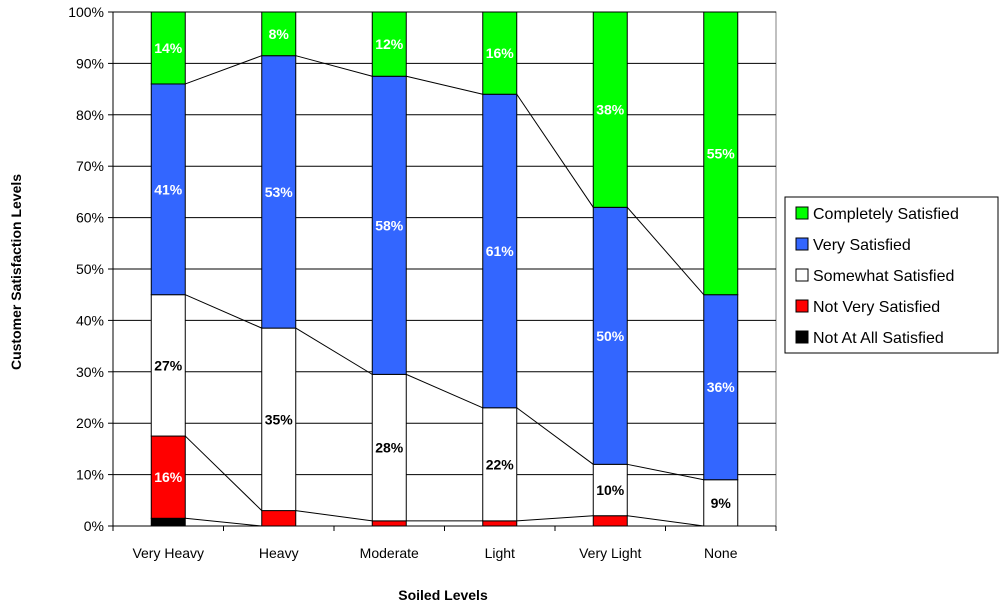  Describe the element at coordinates (90, 166) in the screenshot. I see `y-tick-label: 70%` at that location.